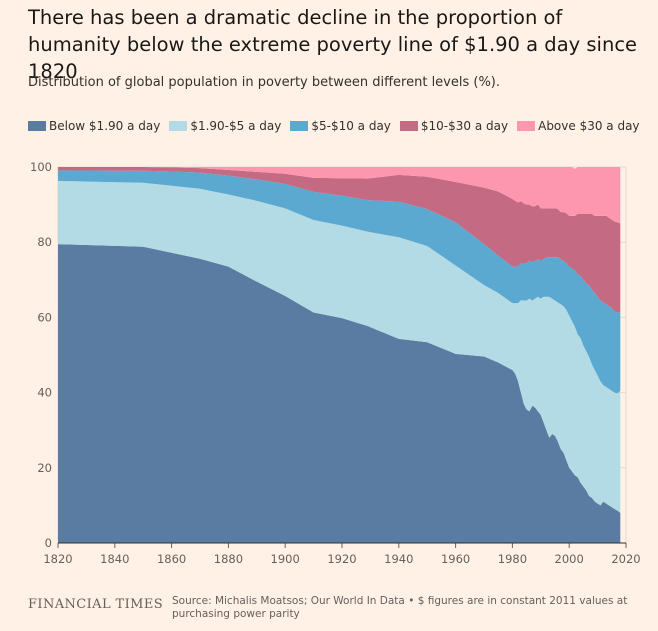  Describe the element at coordinates (228, 559) in the screenshot. I see `x-tick-label: 1880` at that location.